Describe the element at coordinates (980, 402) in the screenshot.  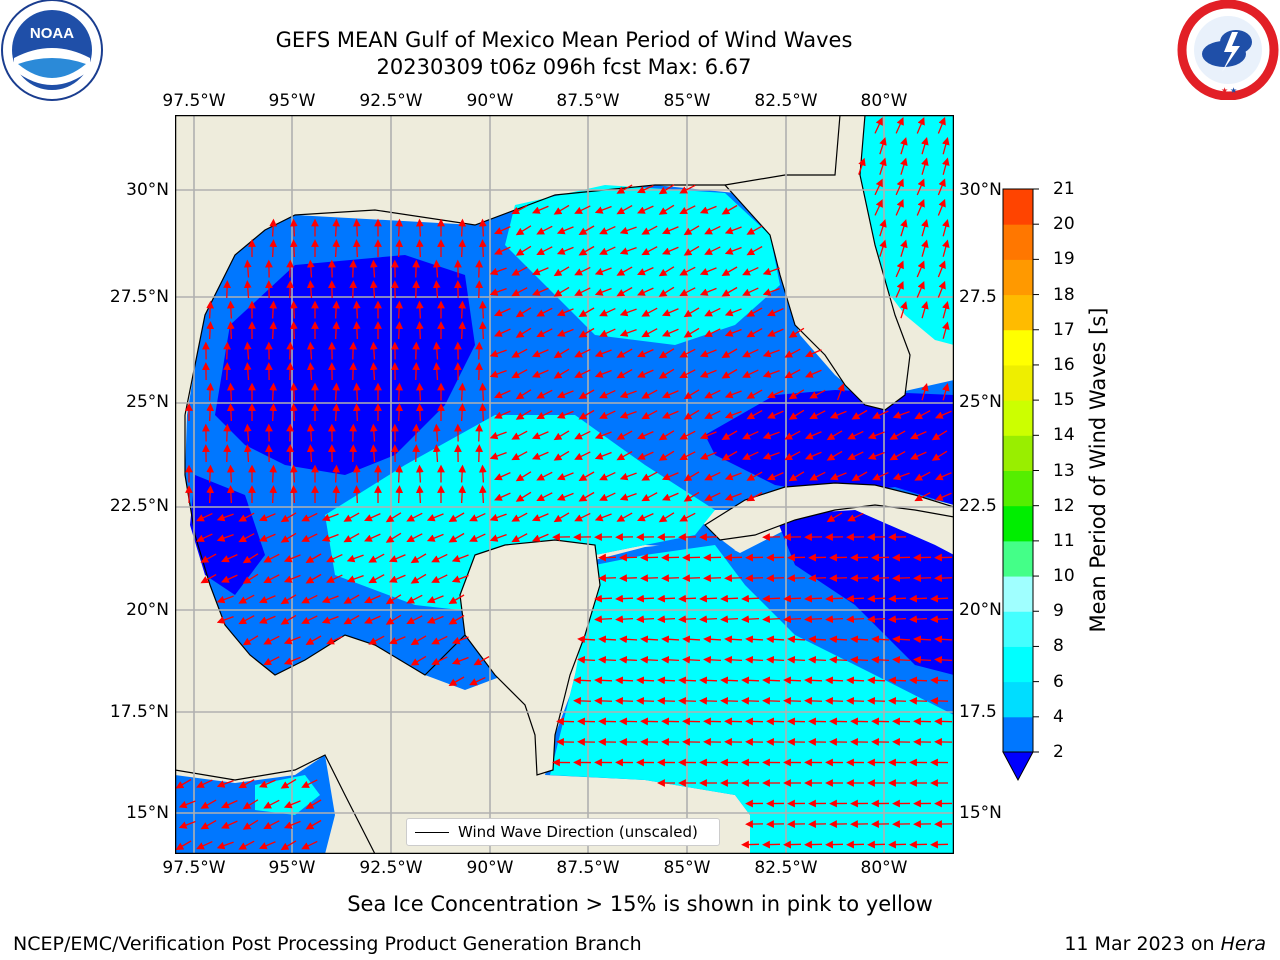
I see `lat-label: 25°N` at that location.